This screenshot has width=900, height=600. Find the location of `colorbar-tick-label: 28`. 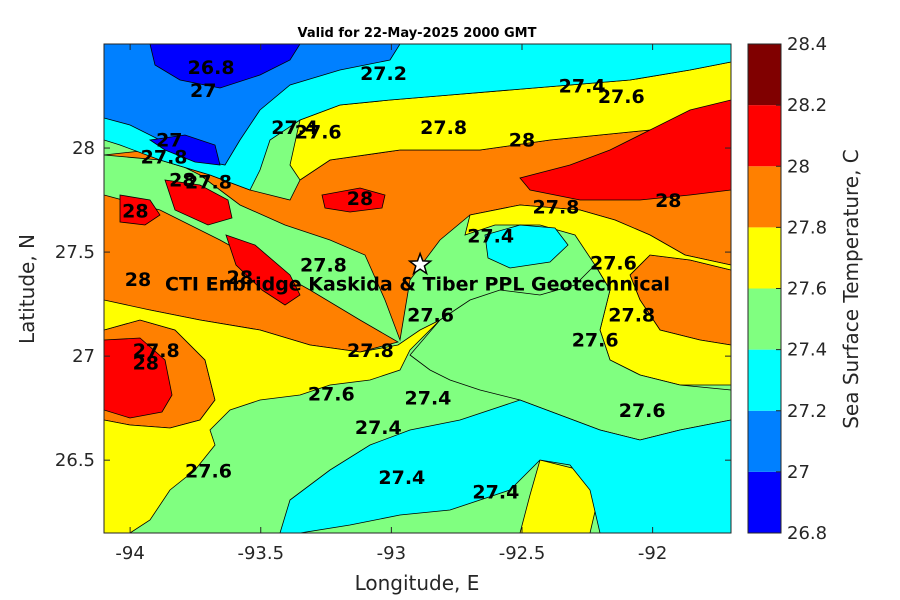

colorbar-tick-label: 28 is located at coordinates (798, 166).